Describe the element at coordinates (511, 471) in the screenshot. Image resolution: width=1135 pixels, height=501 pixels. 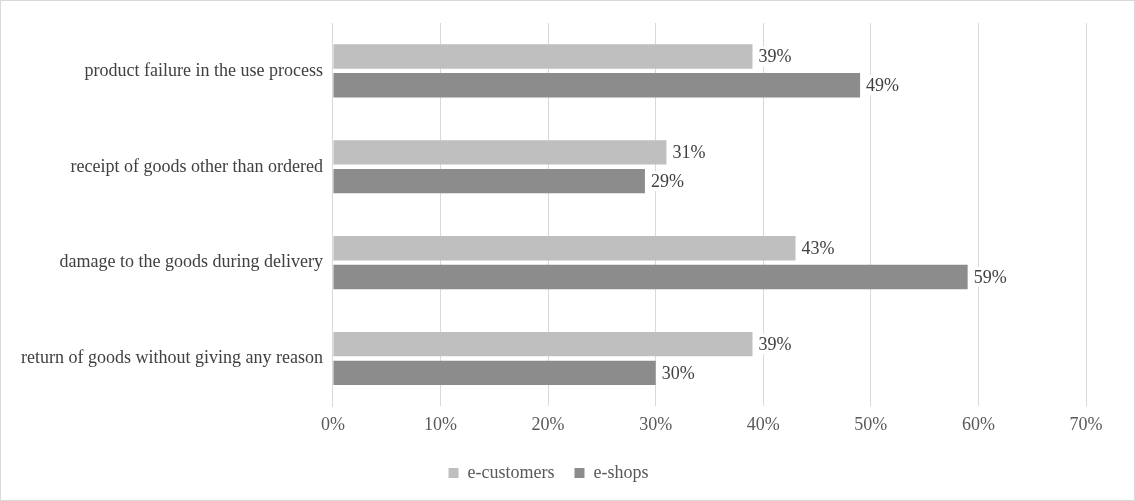
I see `legend-label: e-customers` at that location.